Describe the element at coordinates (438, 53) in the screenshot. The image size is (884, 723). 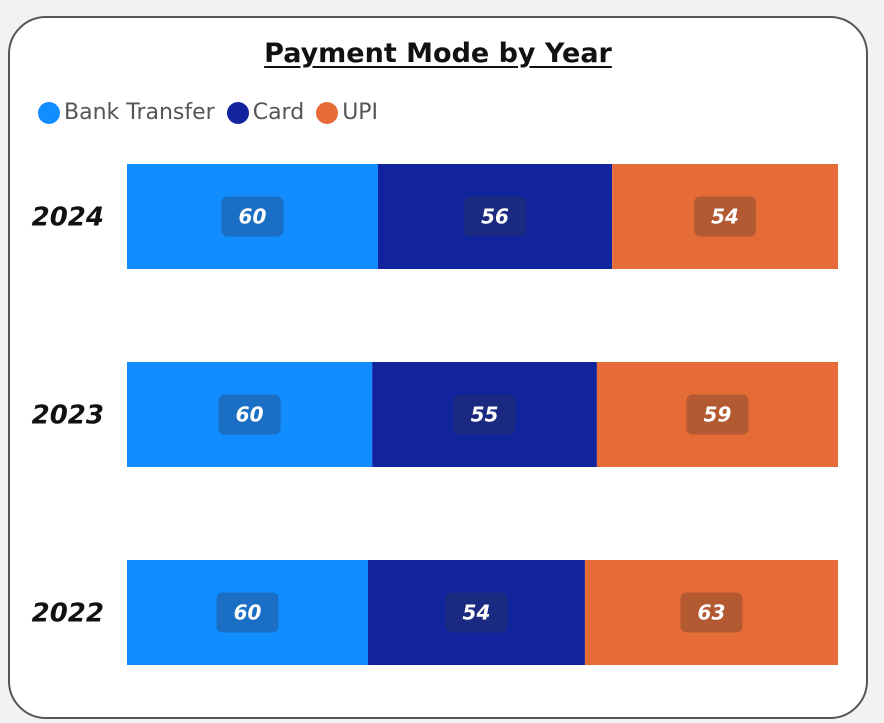
I see `chart-title: Payment Mode by Year` at that location.